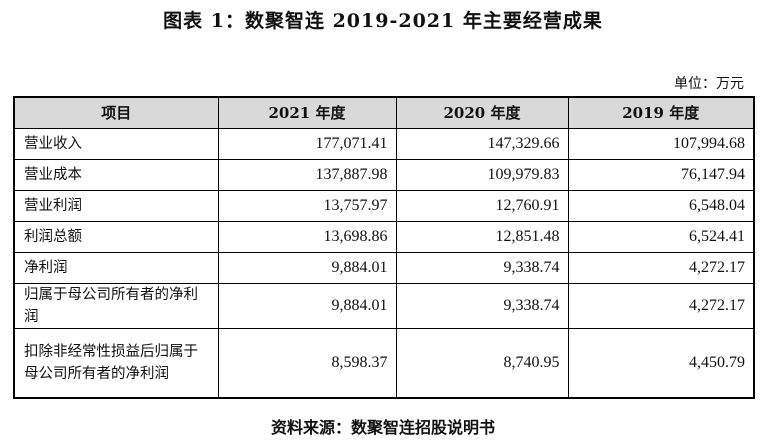 The height and width of the screenshot is (444, 766). I want to click on table-row: 营业利润 13,757.97 12,760.91 6,548.04, so click(384, 206).